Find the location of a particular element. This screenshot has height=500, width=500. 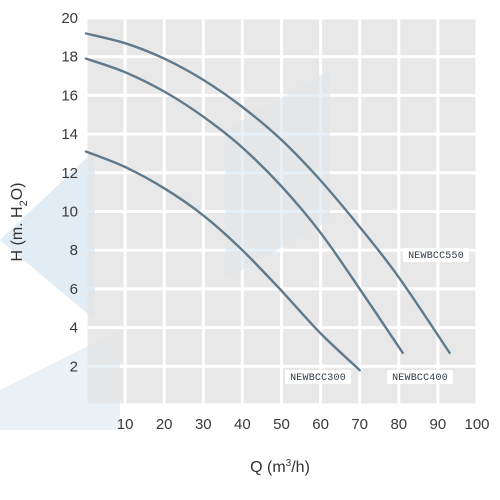

series-label-newbcc300: NEWBCC300 is located at coordinates (318, 378).